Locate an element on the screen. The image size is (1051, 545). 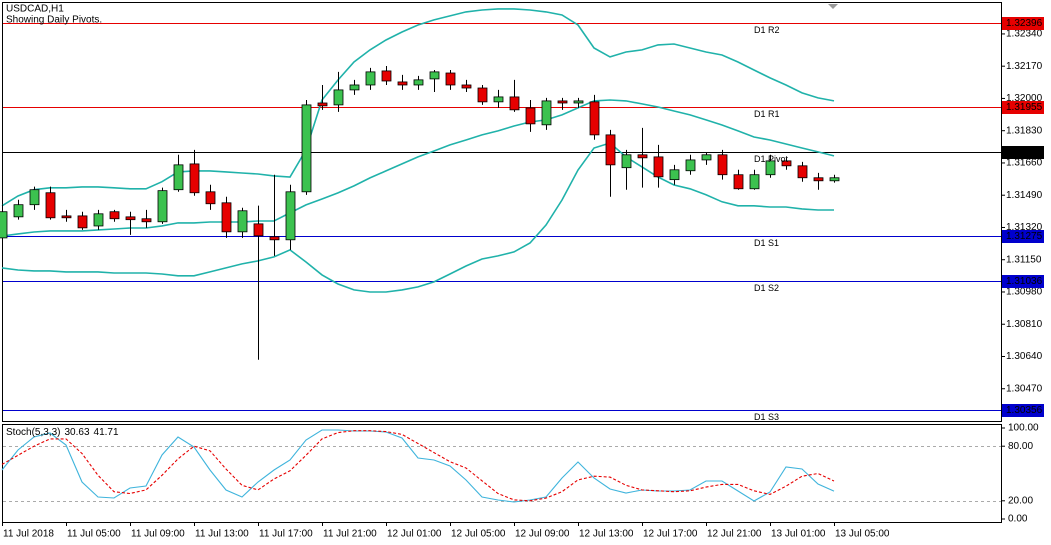
x-tick-label: 11 Jul 17:00 is located at coordinates (286, 534).